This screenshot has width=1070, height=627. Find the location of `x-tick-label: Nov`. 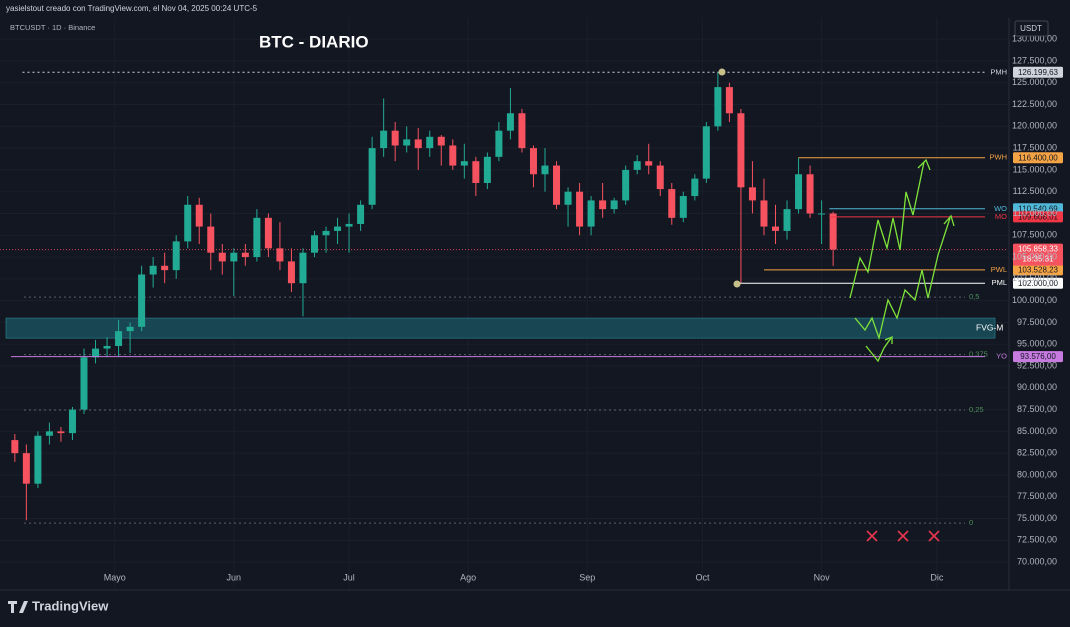

x-tick-label: Nov is located at coordinates (822, 577).